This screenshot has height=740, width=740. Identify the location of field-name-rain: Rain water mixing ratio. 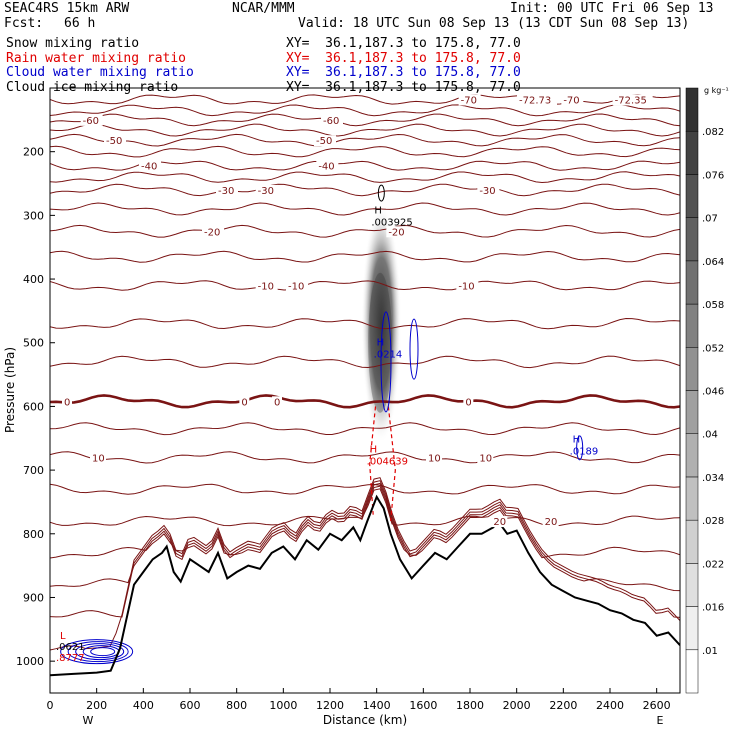
(96, 58).